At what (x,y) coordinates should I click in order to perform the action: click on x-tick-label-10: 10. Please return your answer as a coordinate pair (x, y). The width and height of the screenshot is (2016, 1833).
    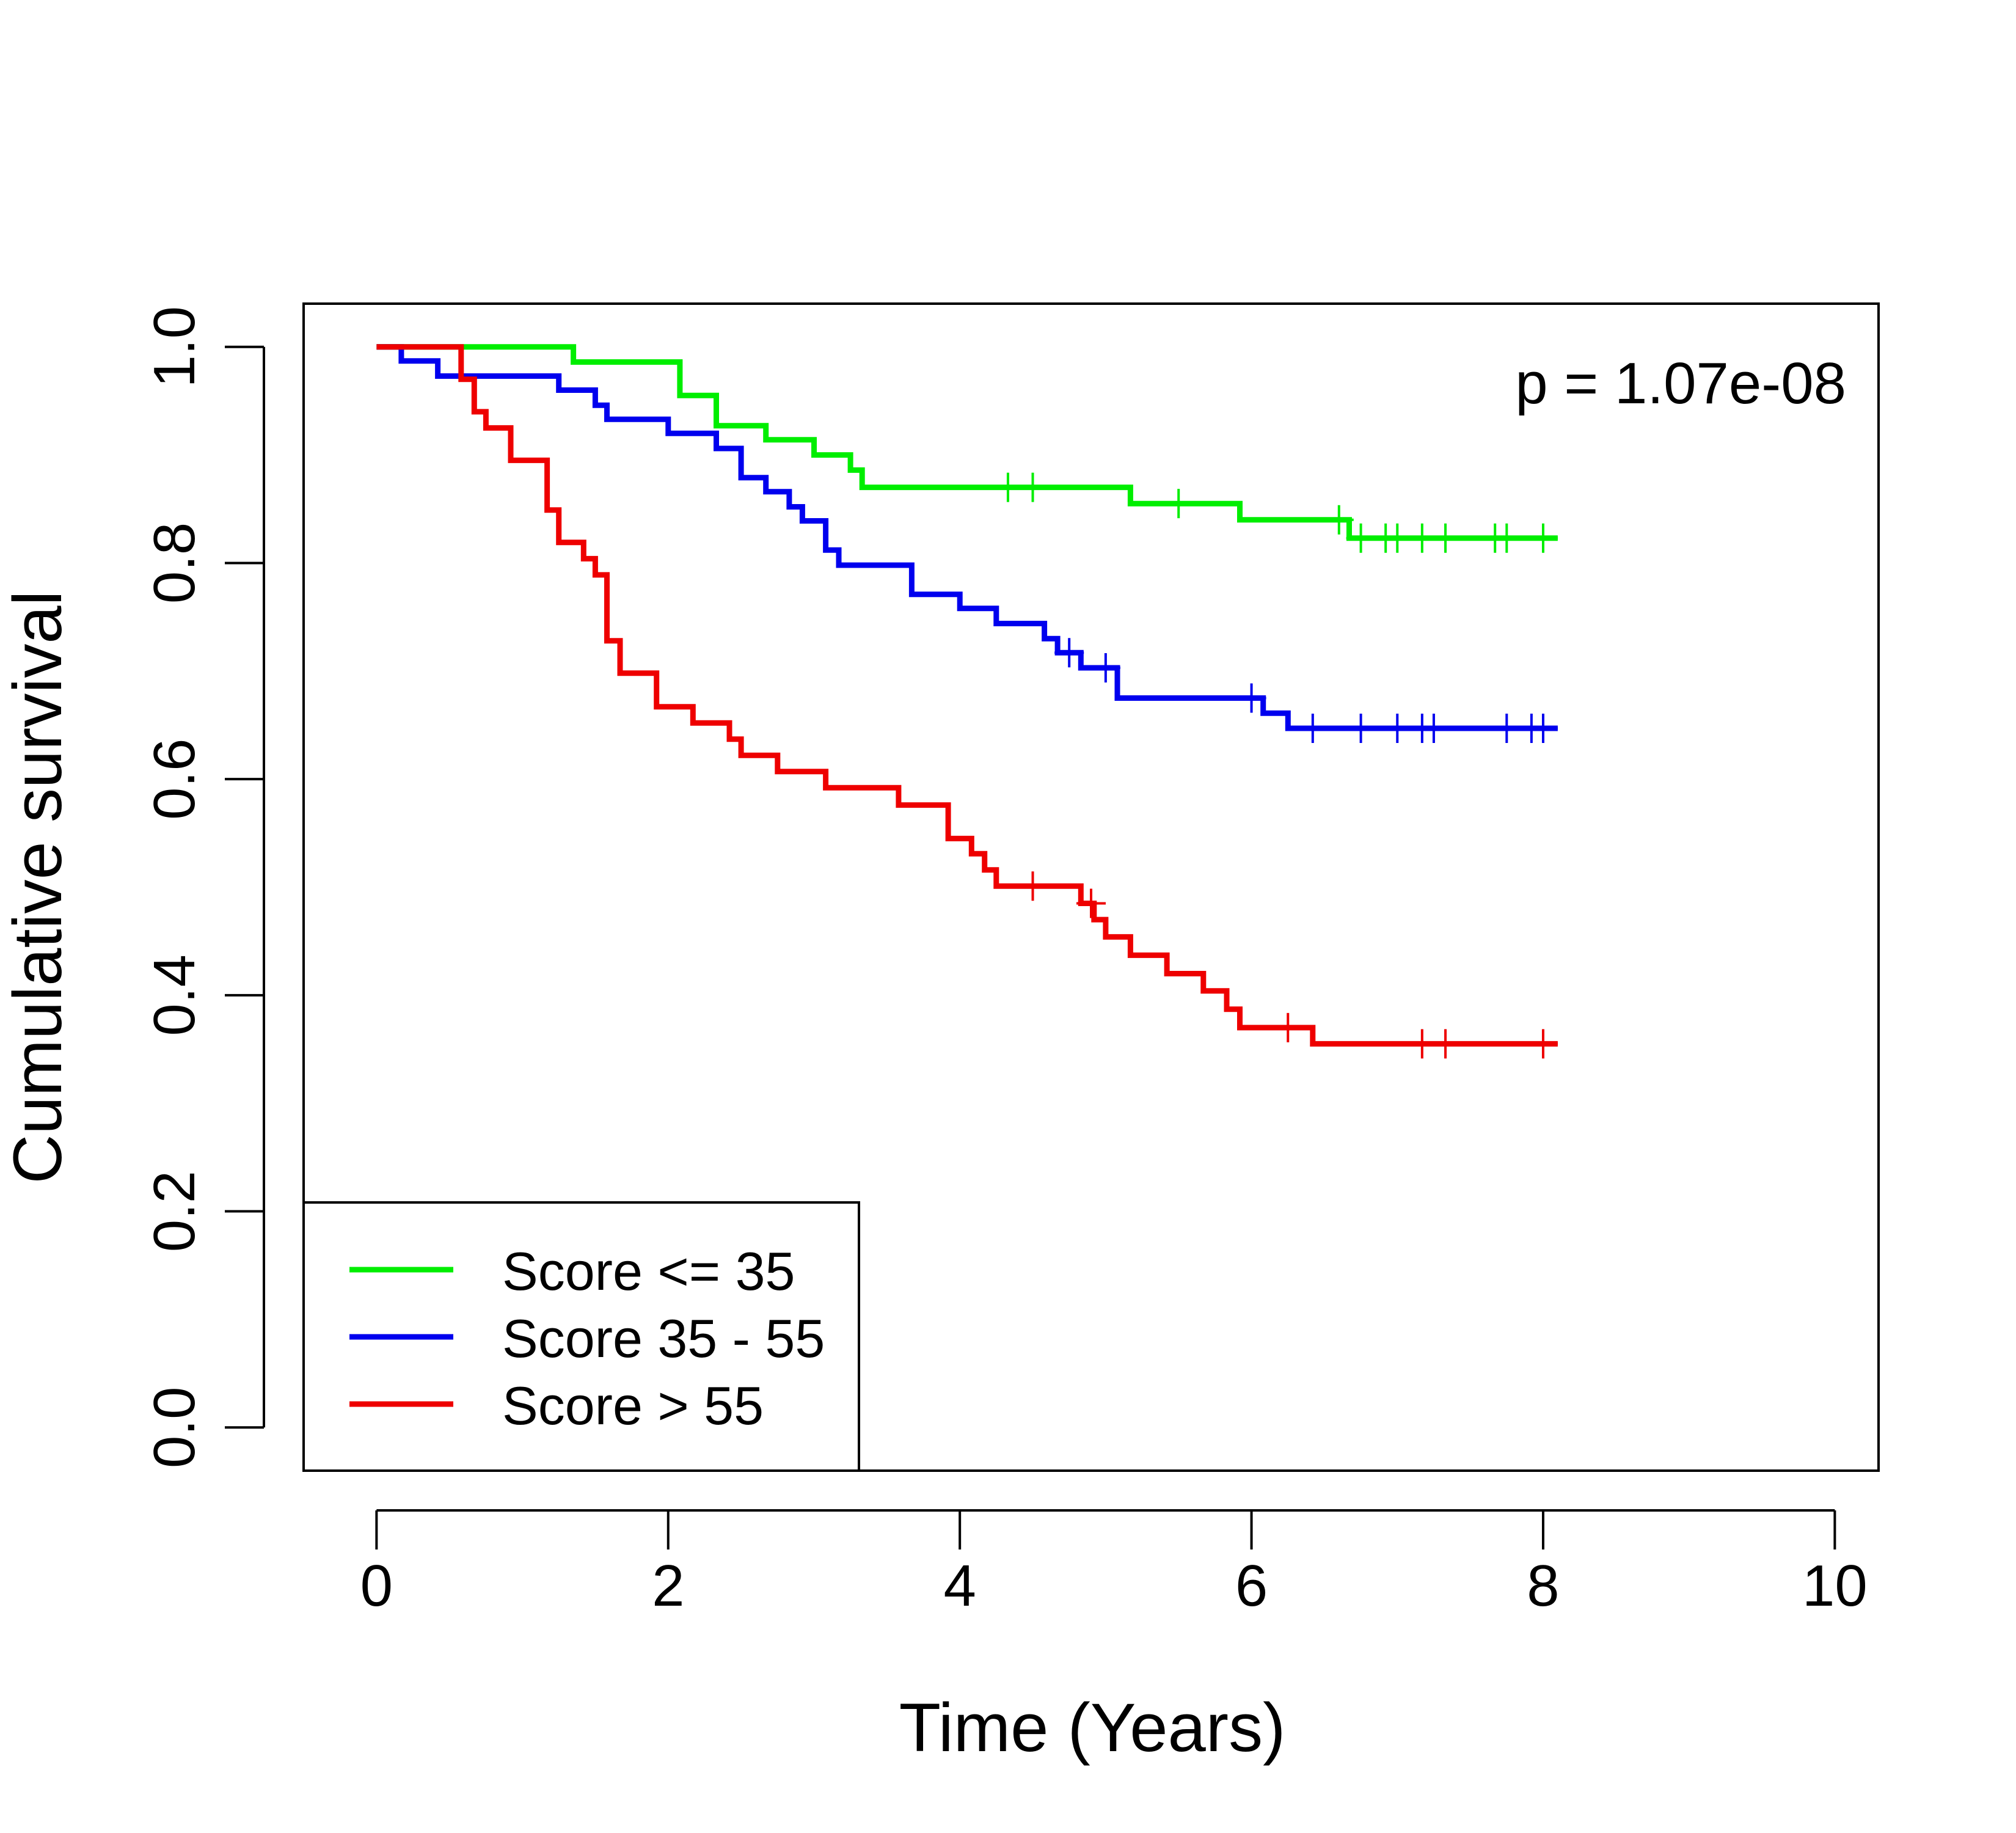
    Looking at the image, I should click on (1835, 1586).